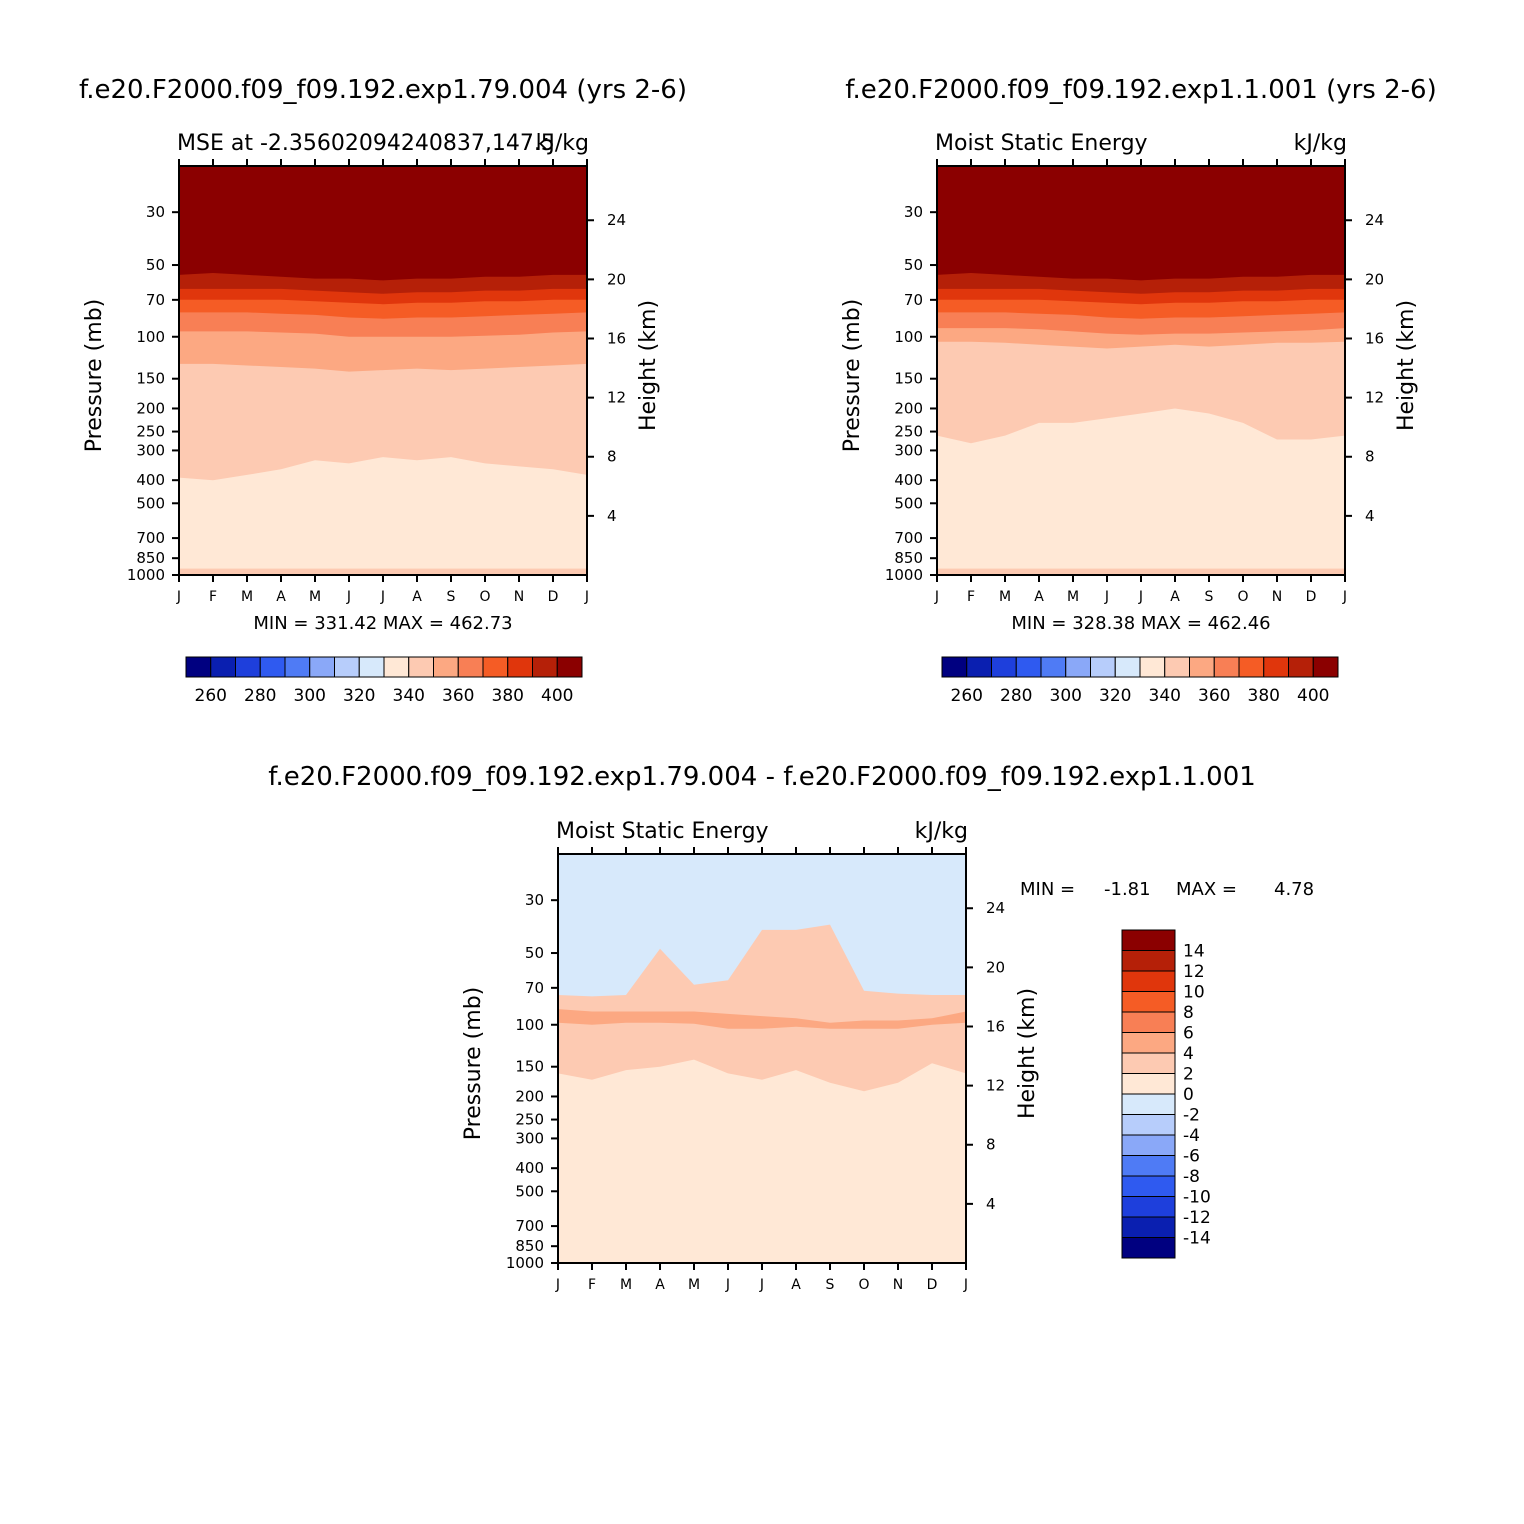 The width and height of the screenshot is (1524, 1524). I want to click on x-tick-label: O, so click(484, 597).